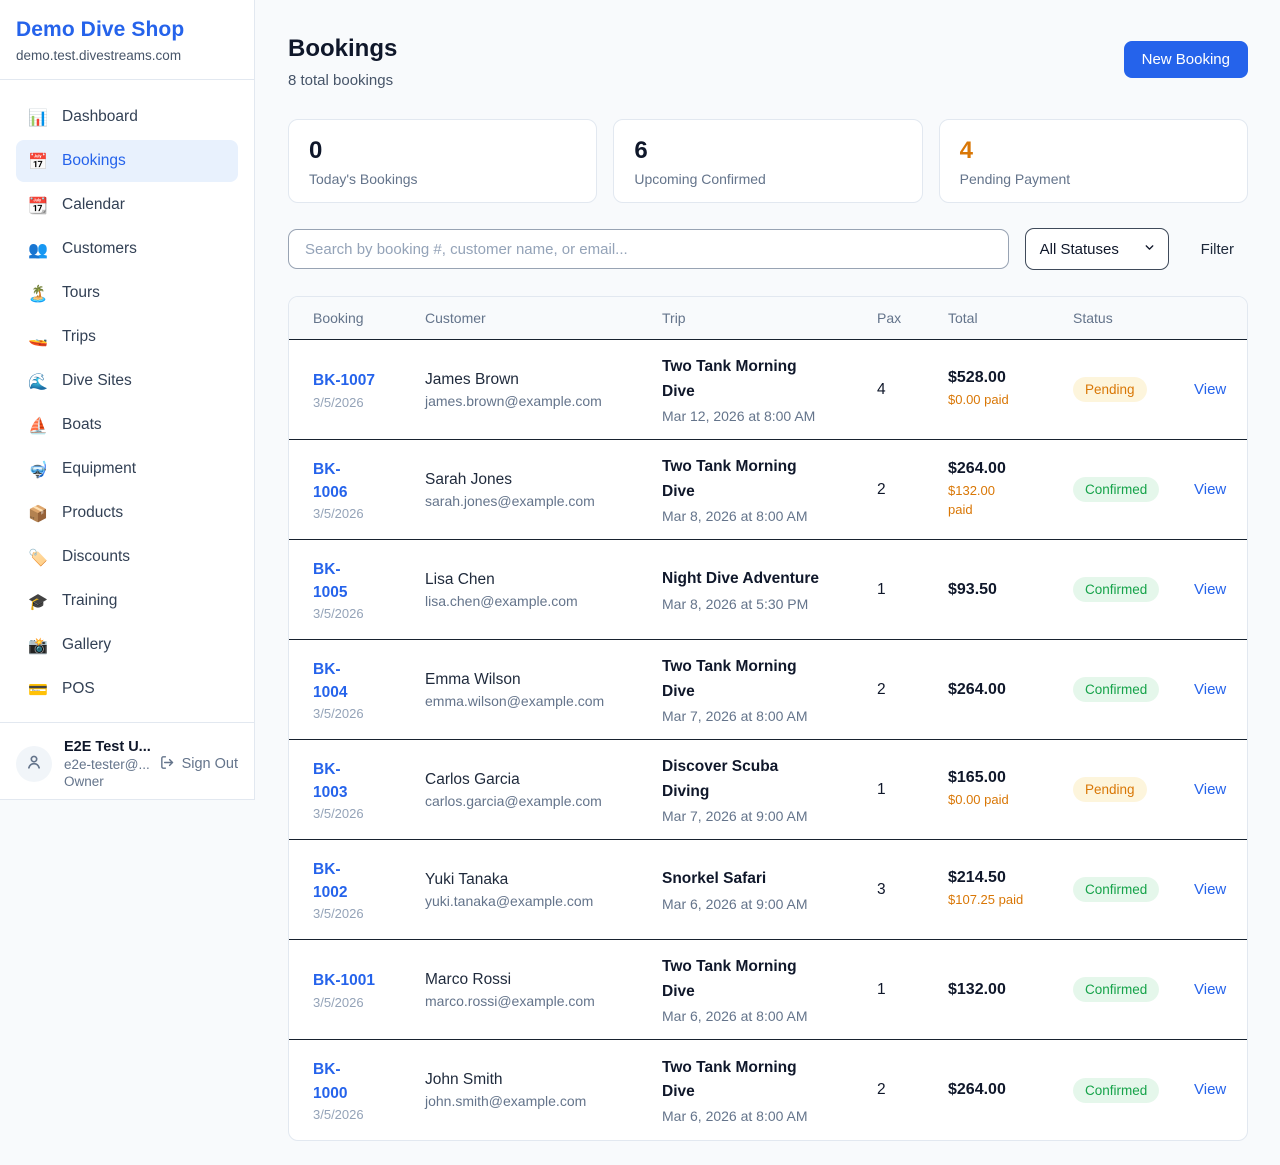 This screenshot has width=1280, height=1165. I want to click on total-amount: $214.50, so click(977, 878).